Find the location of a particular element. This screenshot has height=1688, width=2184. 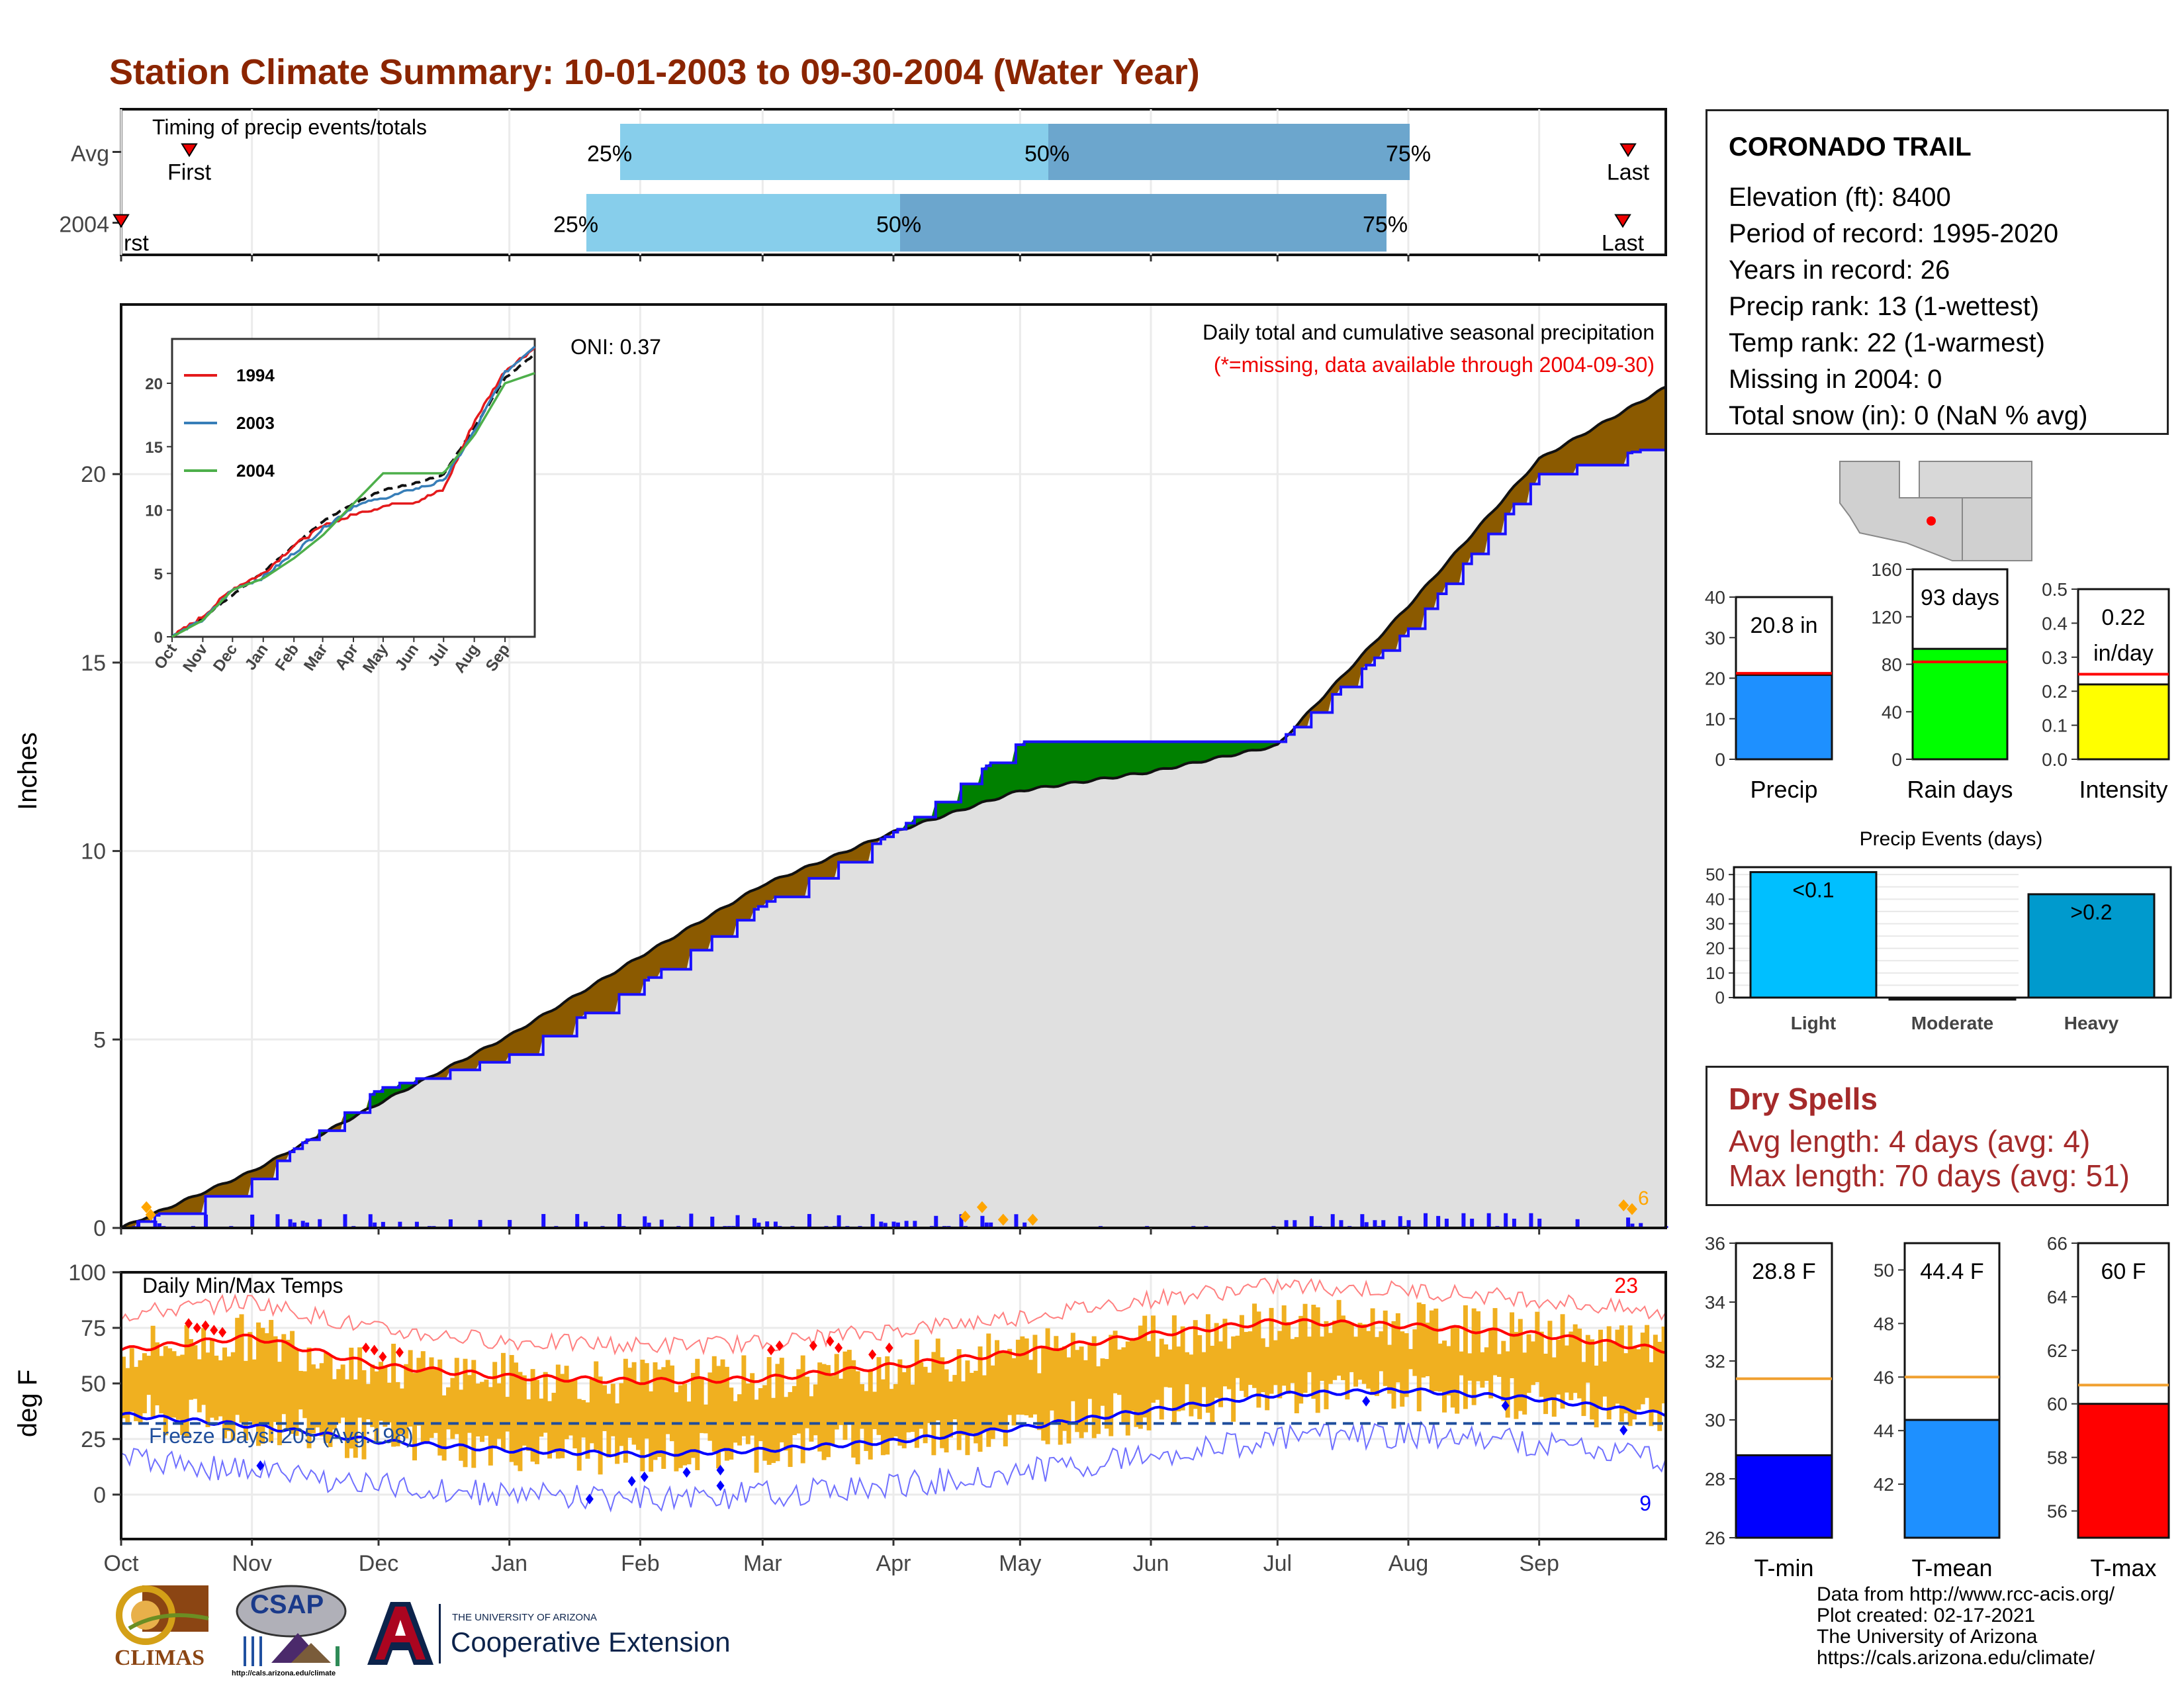

precip-y-axis-label: Inches is located at coordinates (28, 771).